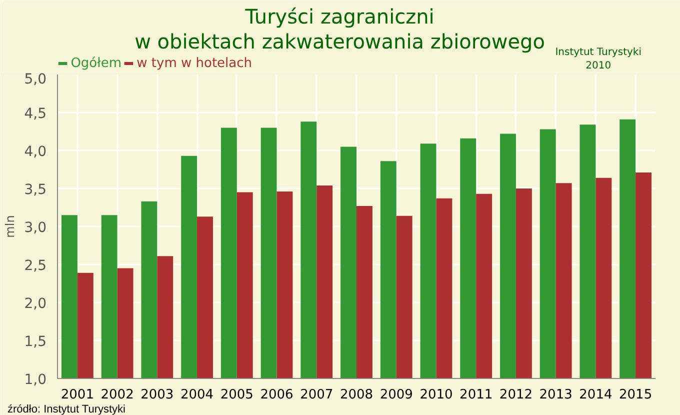  Describe the element at coordinates (555, 395) in the screenshot. I see `x-tick-label: 2013` at that location.